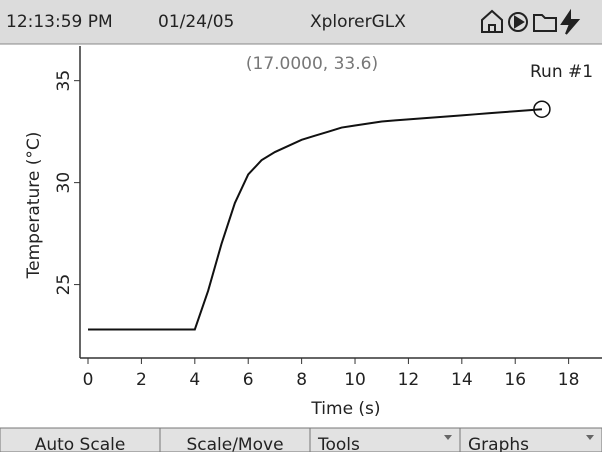 Image resolution: width=602 pixels, height=456 pixels. Describe the element at coordinates (80, 443) in the screenshot. I see `button-label: Auto Scale` at that location.